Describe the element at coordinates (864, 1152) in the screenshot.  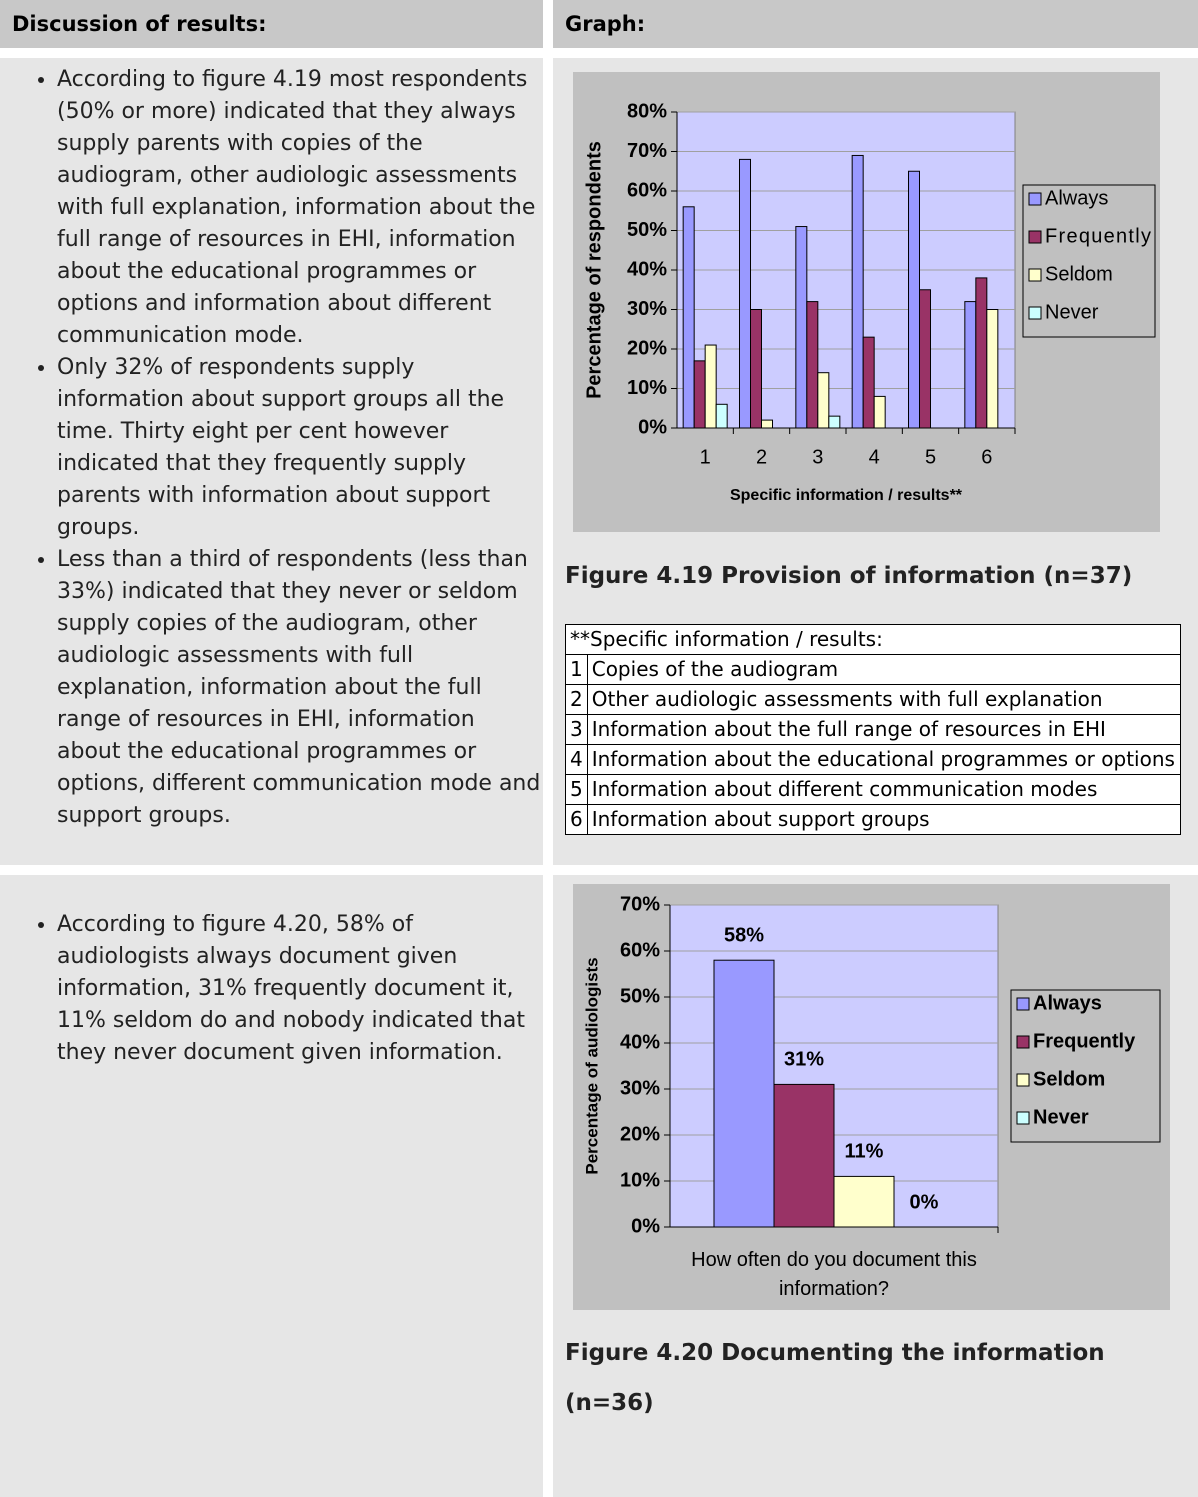
I see `data-label: 11%` at that location.